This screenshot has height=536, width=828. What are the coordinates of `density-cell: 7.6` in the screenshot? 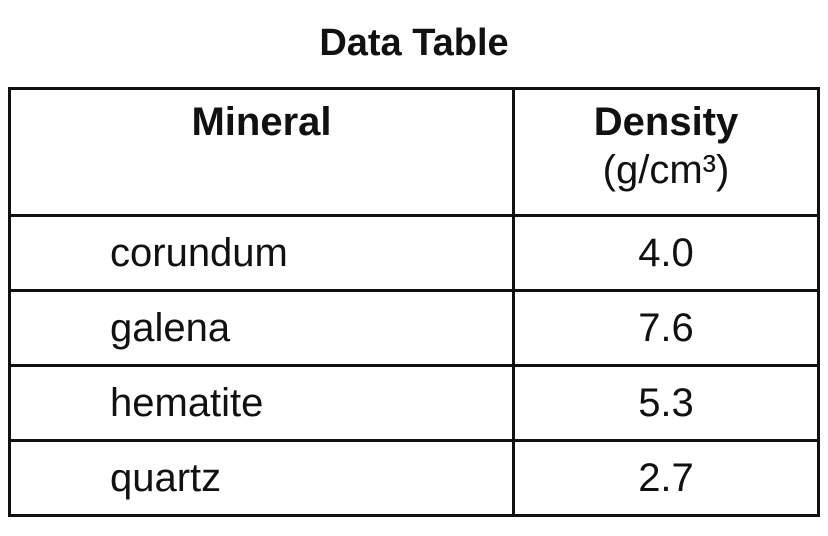 It's located at (666, 328).